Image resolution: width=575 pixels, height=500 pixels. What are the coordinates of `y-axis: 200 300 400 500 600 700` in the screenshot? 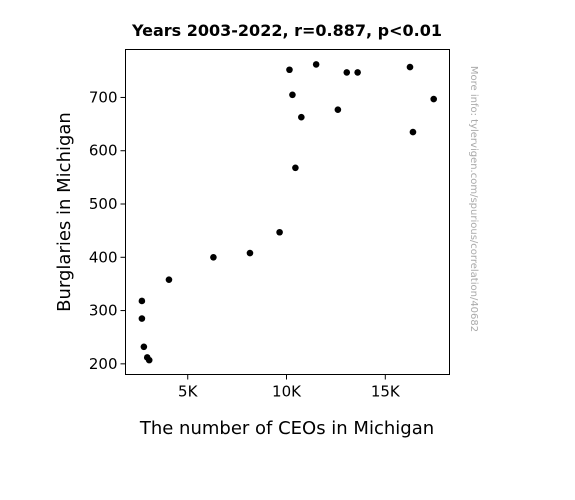 It's located at (107, 230).